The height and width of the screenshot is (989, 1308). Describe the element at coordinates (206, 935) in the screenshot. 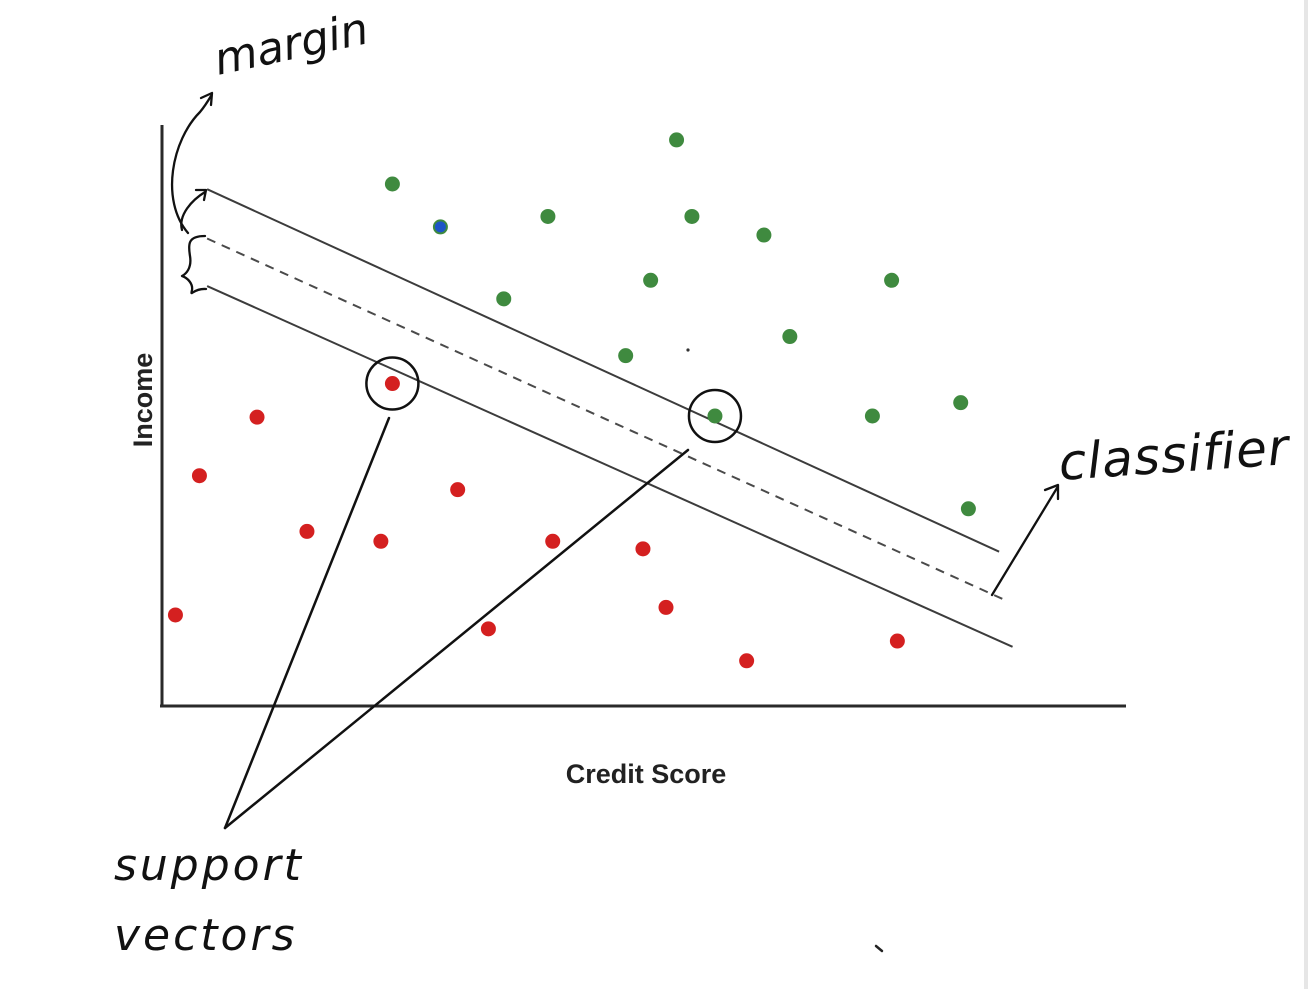

I see `support-annotation-line2: vectors` at that location.